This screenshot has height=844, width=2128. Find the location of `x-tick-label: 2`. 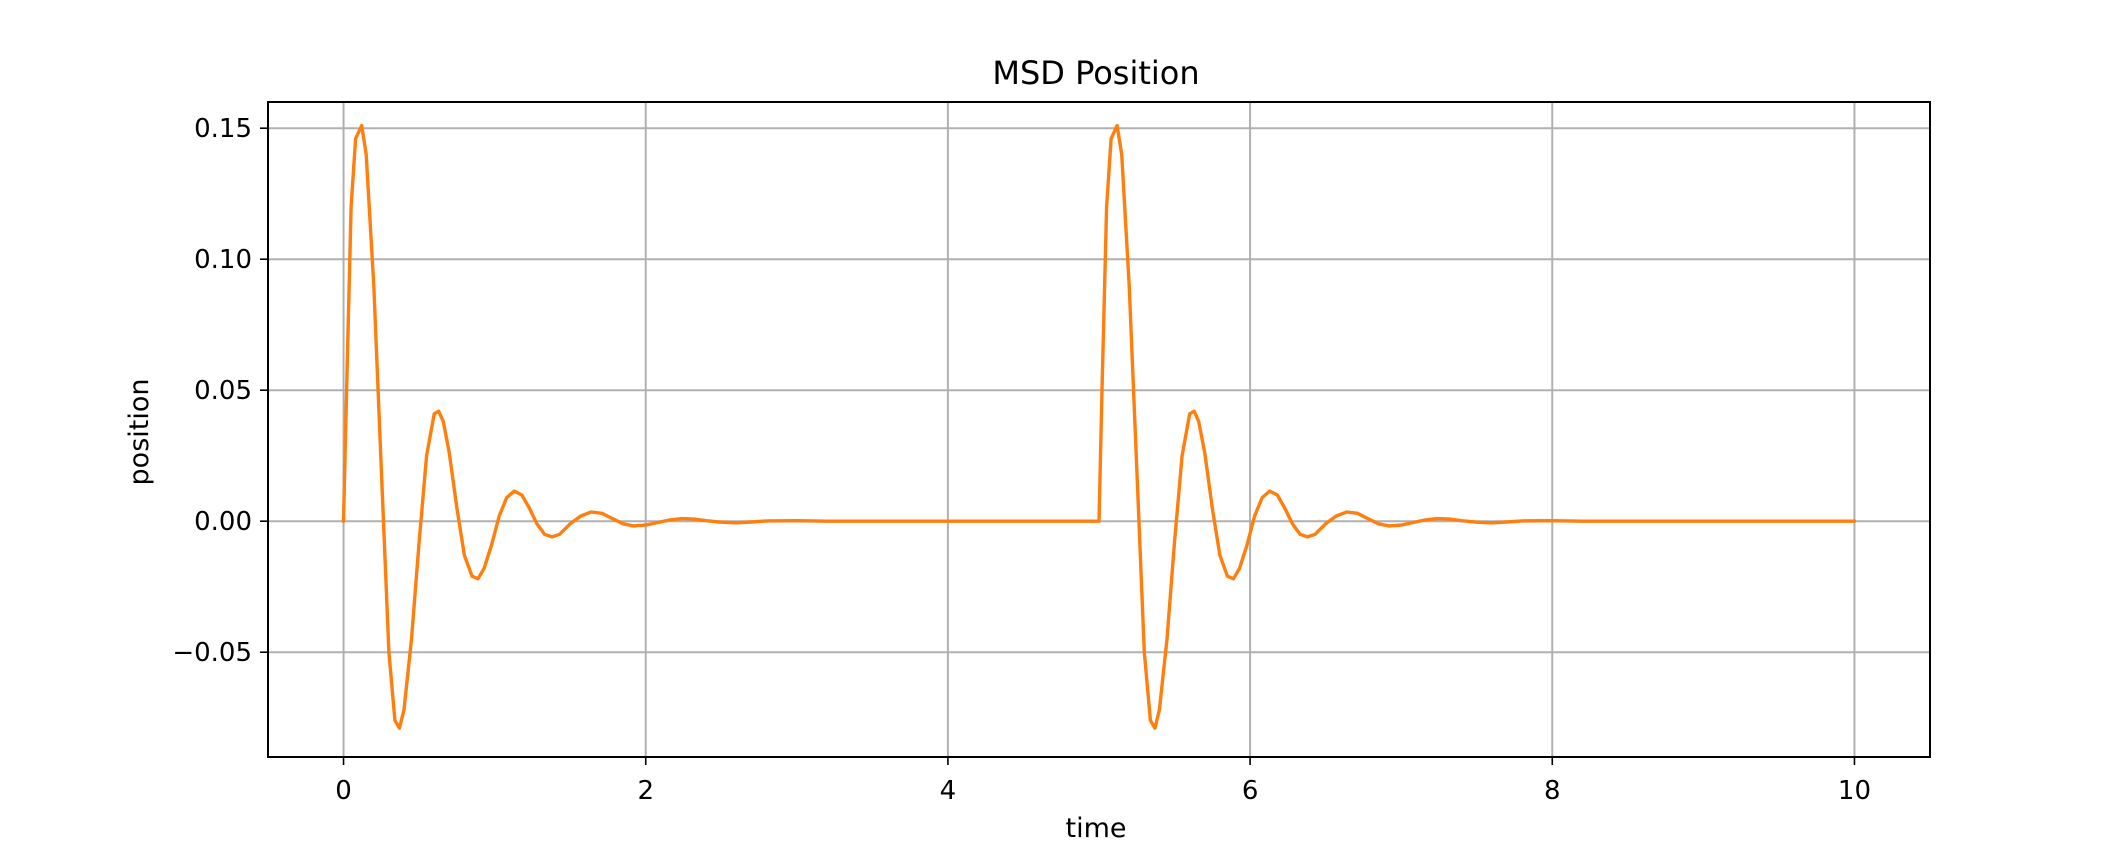

x-tick-label: 2 is located at coordinates (645, 791).